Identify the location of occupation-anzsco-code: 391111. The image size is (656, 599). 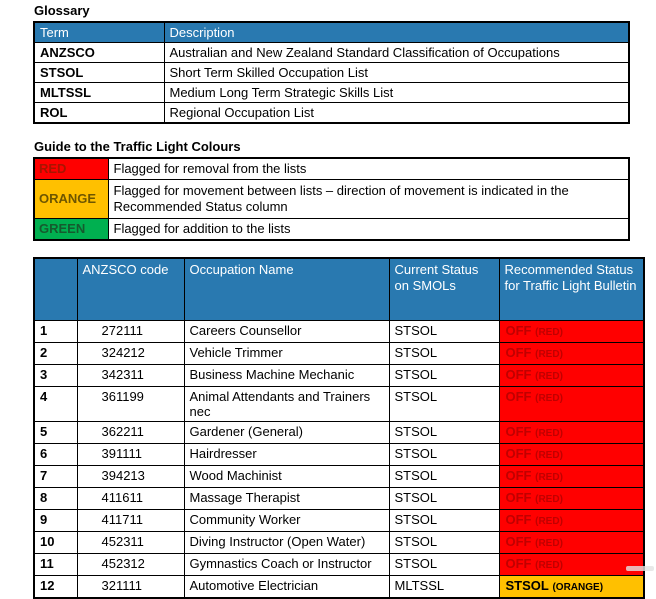
(130, 454).